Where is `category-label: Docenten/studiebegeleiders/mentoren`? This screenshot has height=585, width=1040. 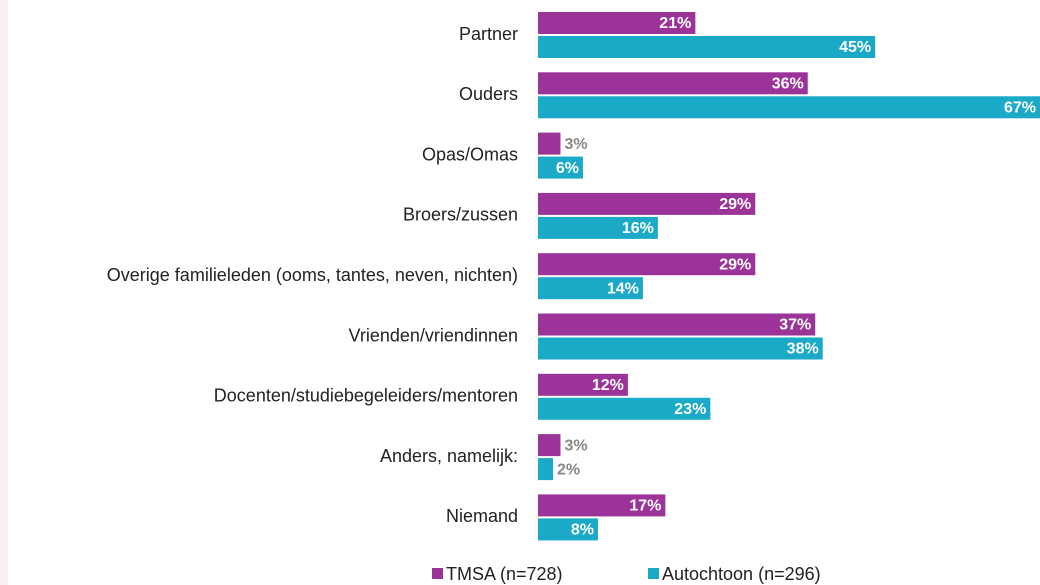
category-label: Docenten/studiebegeleiders/mentoren is located at coordinates (366, 396).